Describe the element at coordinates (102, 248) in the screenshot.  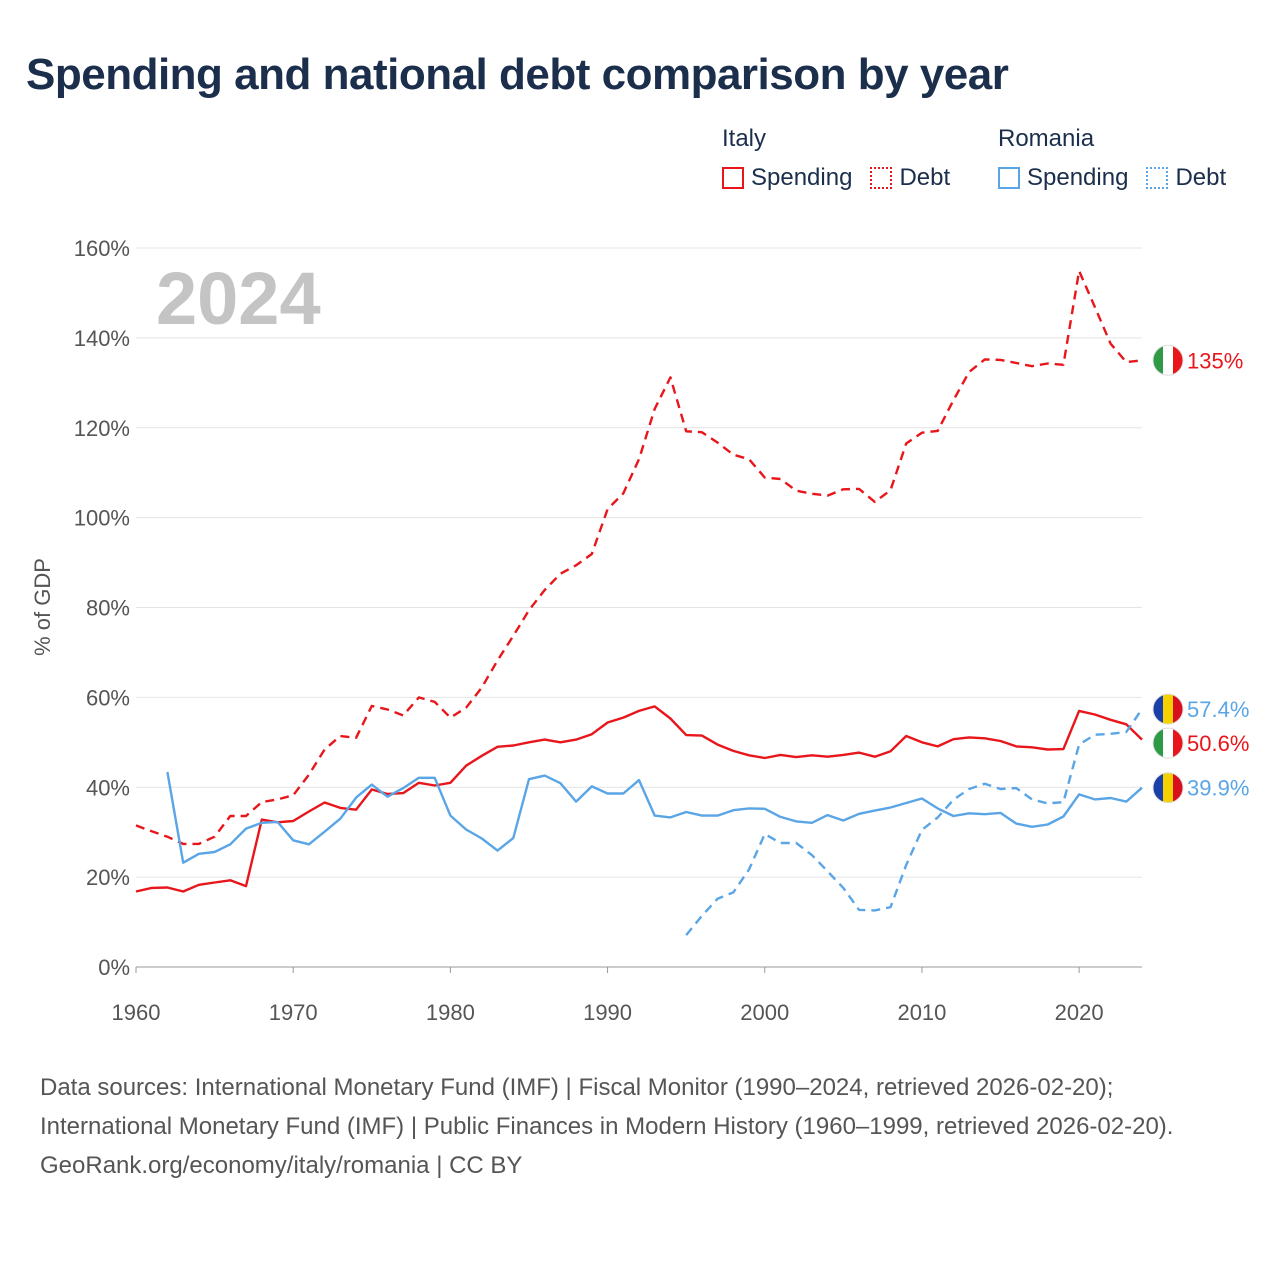
I see `y-tick-label: 160%` at that location.